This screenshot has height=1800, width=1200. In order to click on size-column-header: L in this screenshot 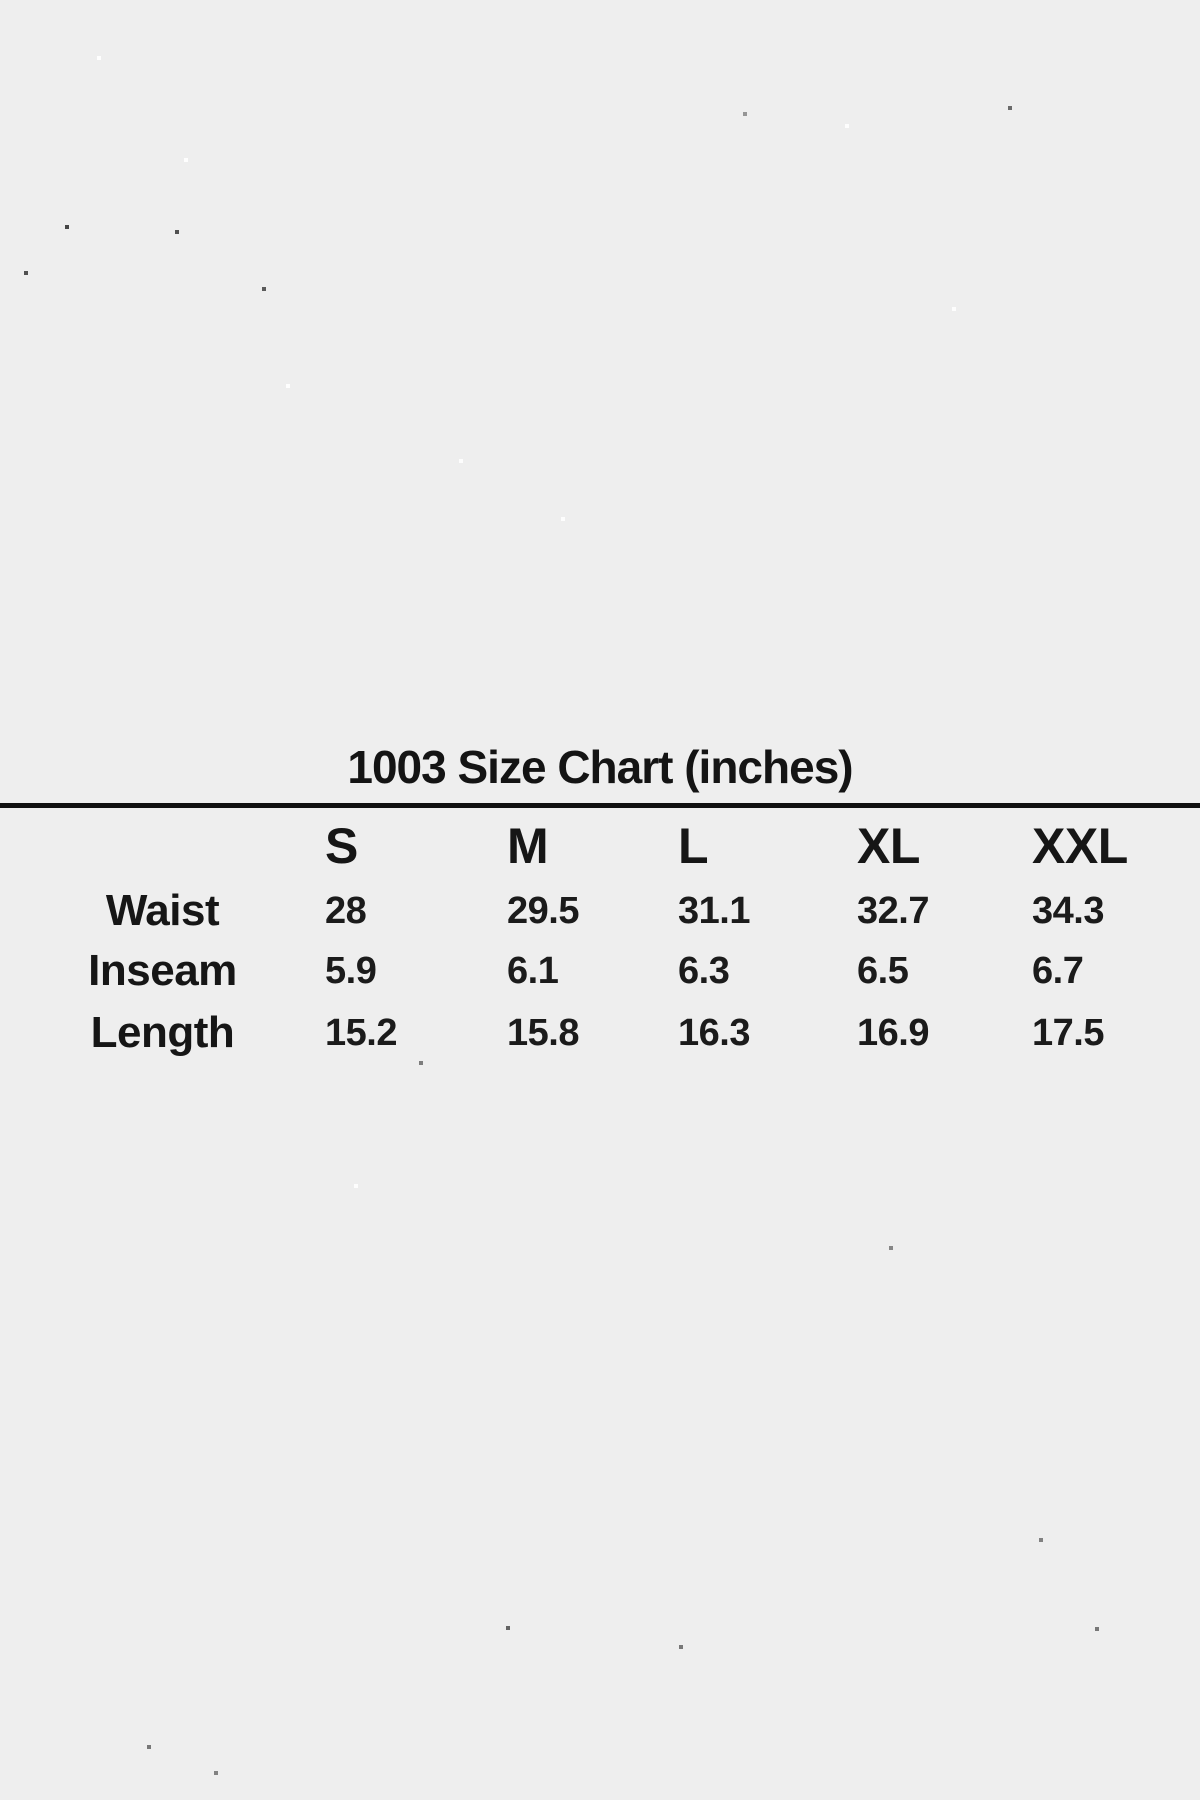, I will do `click(693, 846)`.